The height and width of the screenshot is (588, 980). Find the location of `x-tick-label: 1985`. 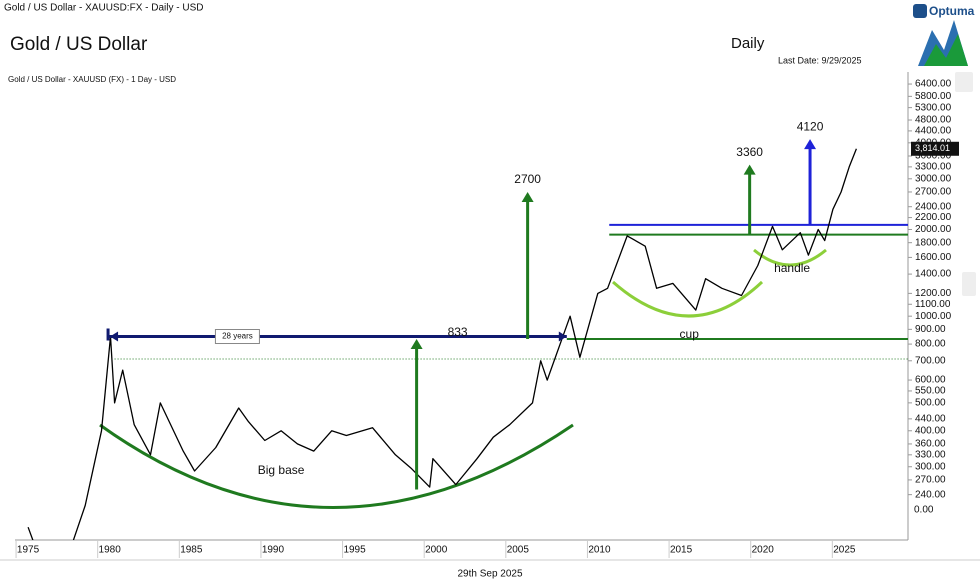

x-tick-label: 1985 is located at coordinates (191, 550).